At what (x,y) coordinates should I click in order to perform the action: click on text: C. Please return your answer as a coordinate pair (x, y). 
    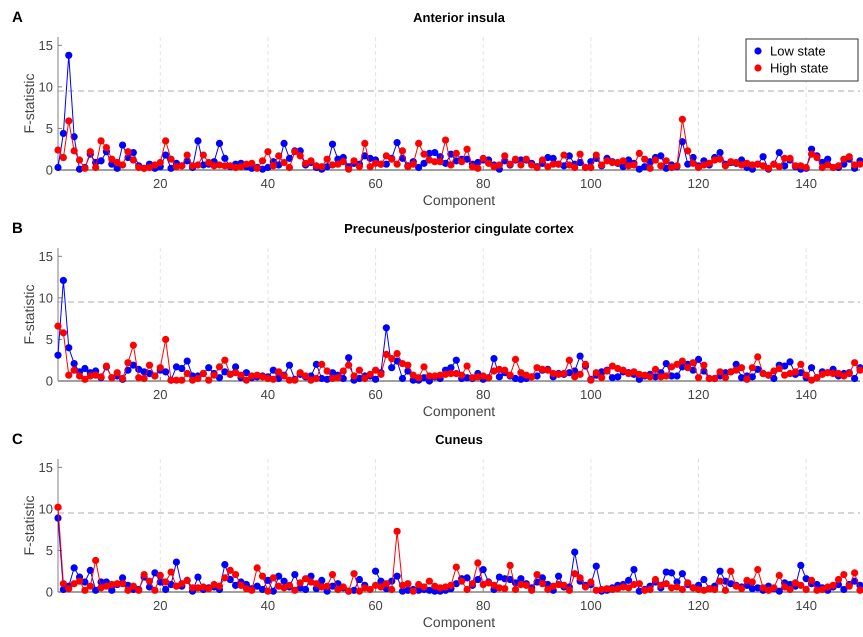
    Looking at the image, I should click on (17, 439).